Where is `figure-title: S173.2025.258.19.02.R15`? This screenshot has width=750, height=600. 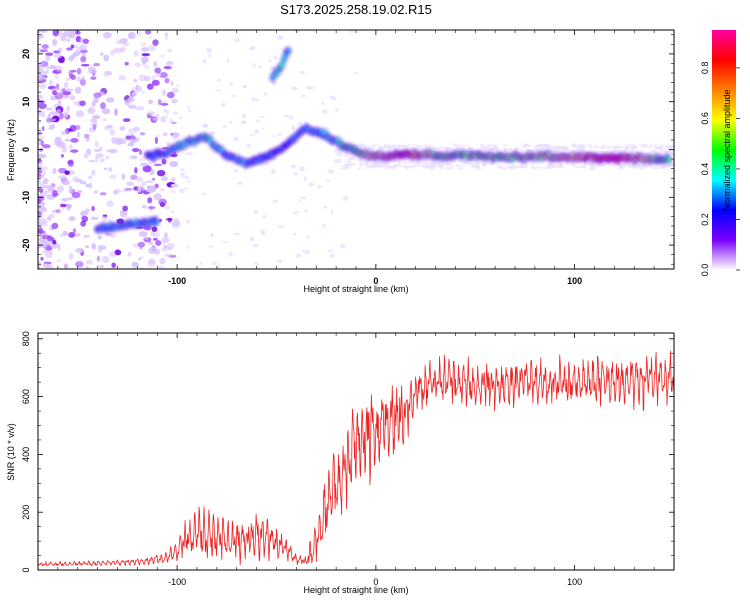 figure-title: S173.2025.258.19.02.R15 is located at coordinates (356, 9).